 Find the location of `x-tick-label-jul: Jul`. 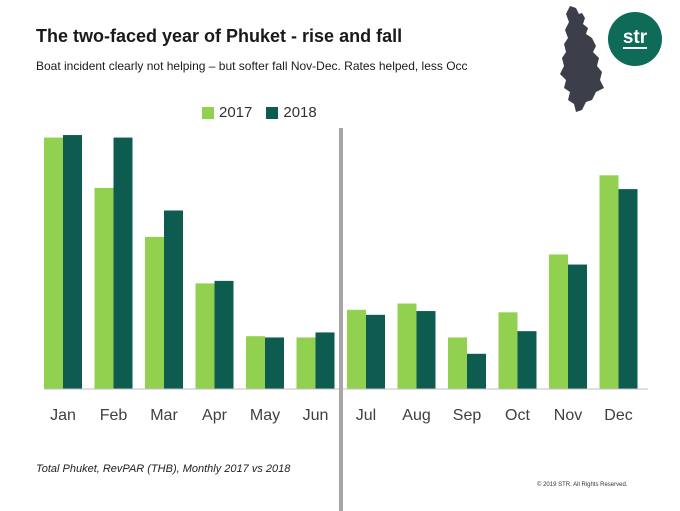

x-tick-label-jul: Jul is located at coordinates (366, 415).